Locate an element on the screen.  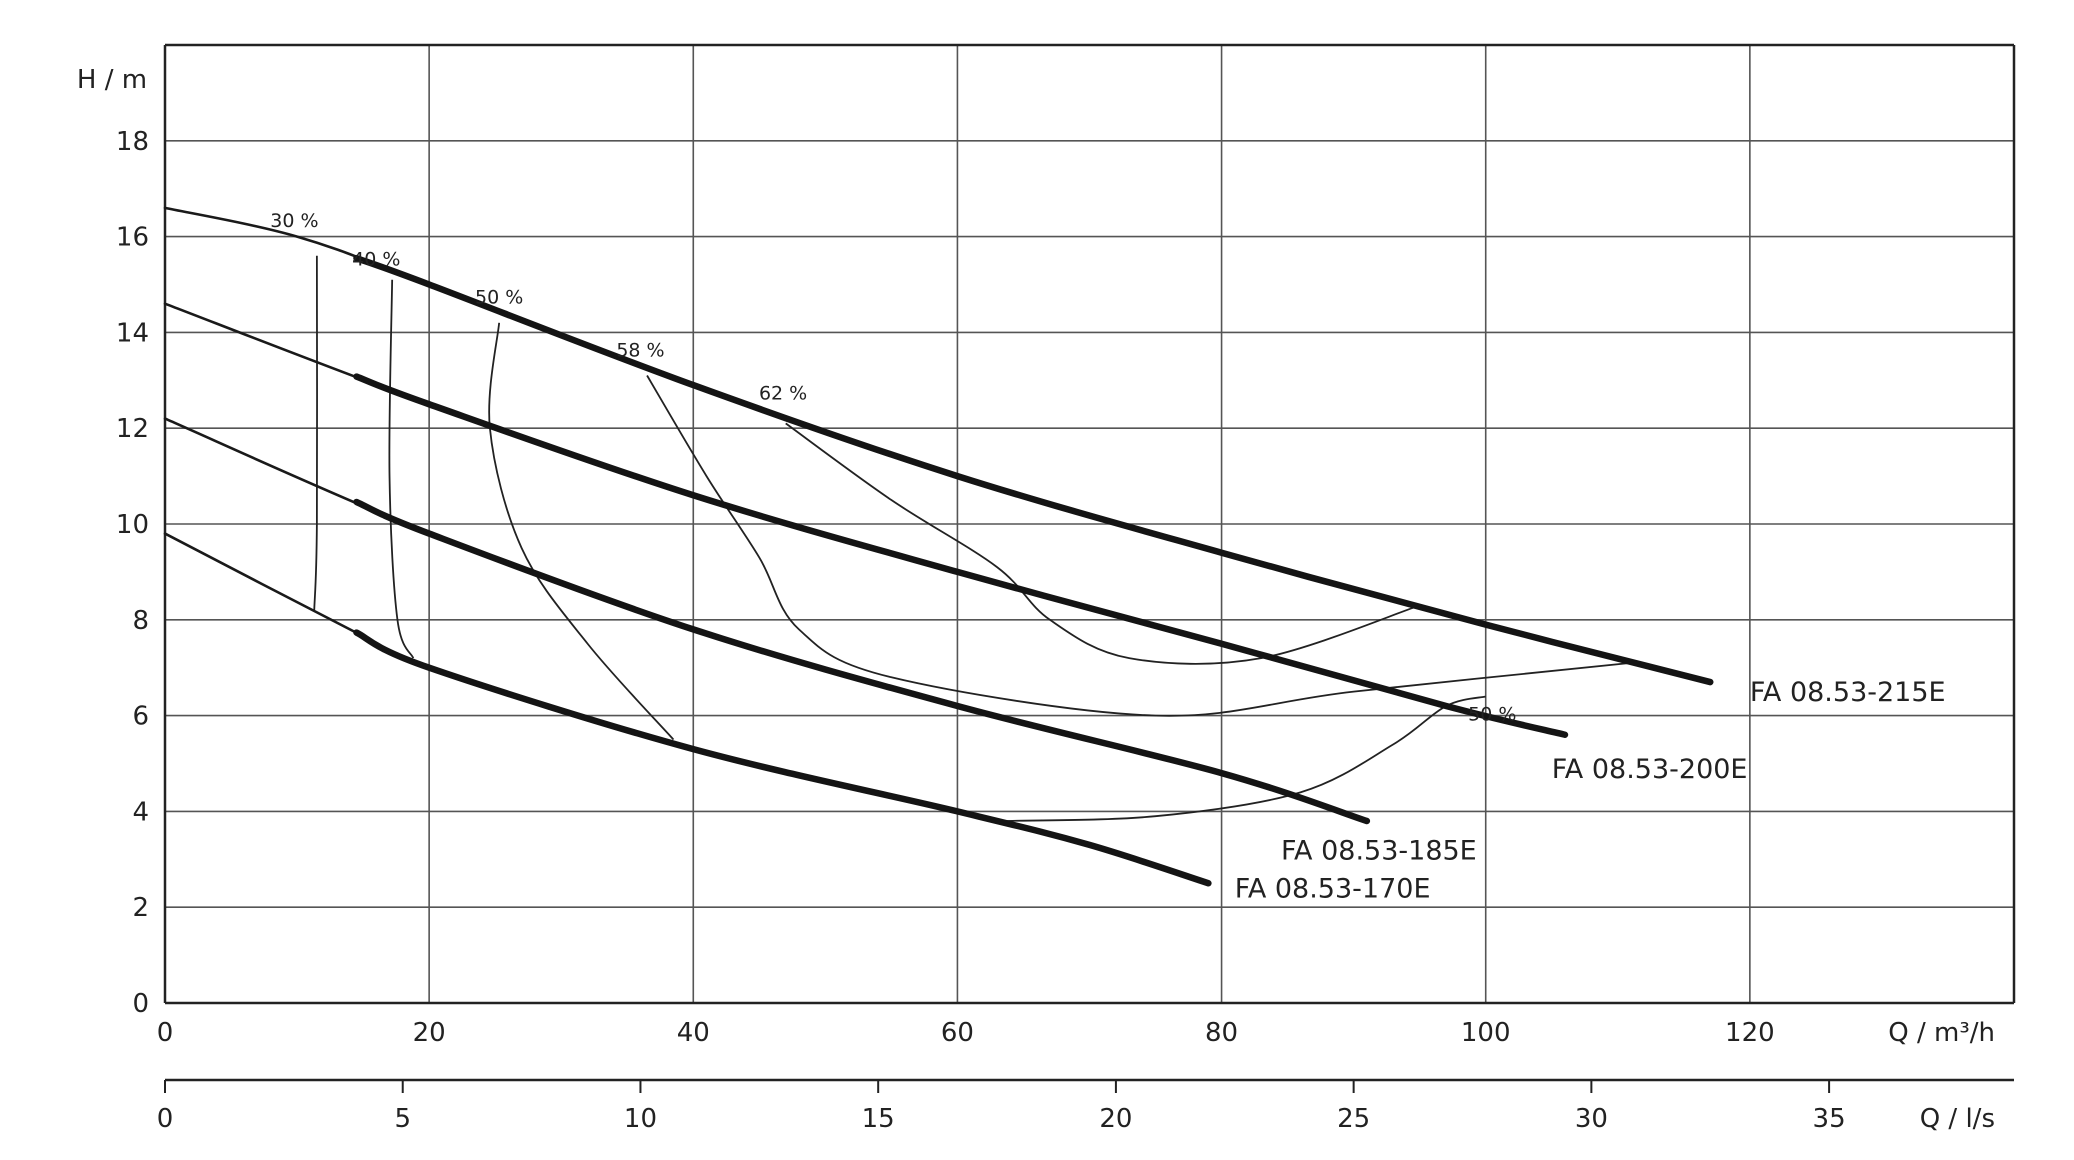
x2-tick-label: 10 is located at coordinates (640, 1119).